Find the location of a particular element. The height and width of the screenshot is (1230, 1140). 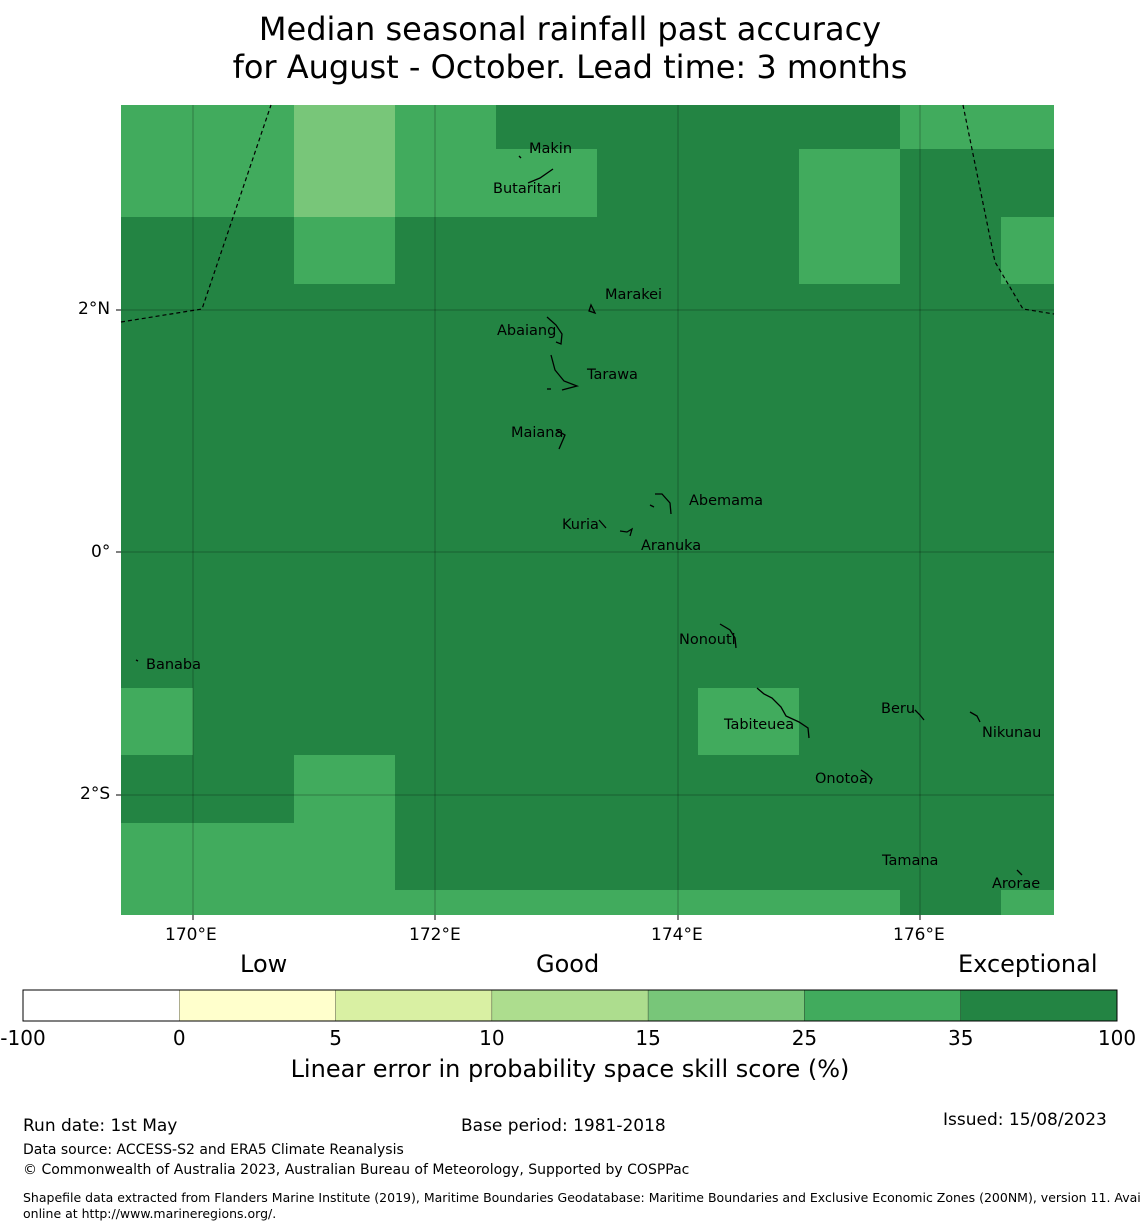

place-label: Kuria is located at coordinates (580, 525).